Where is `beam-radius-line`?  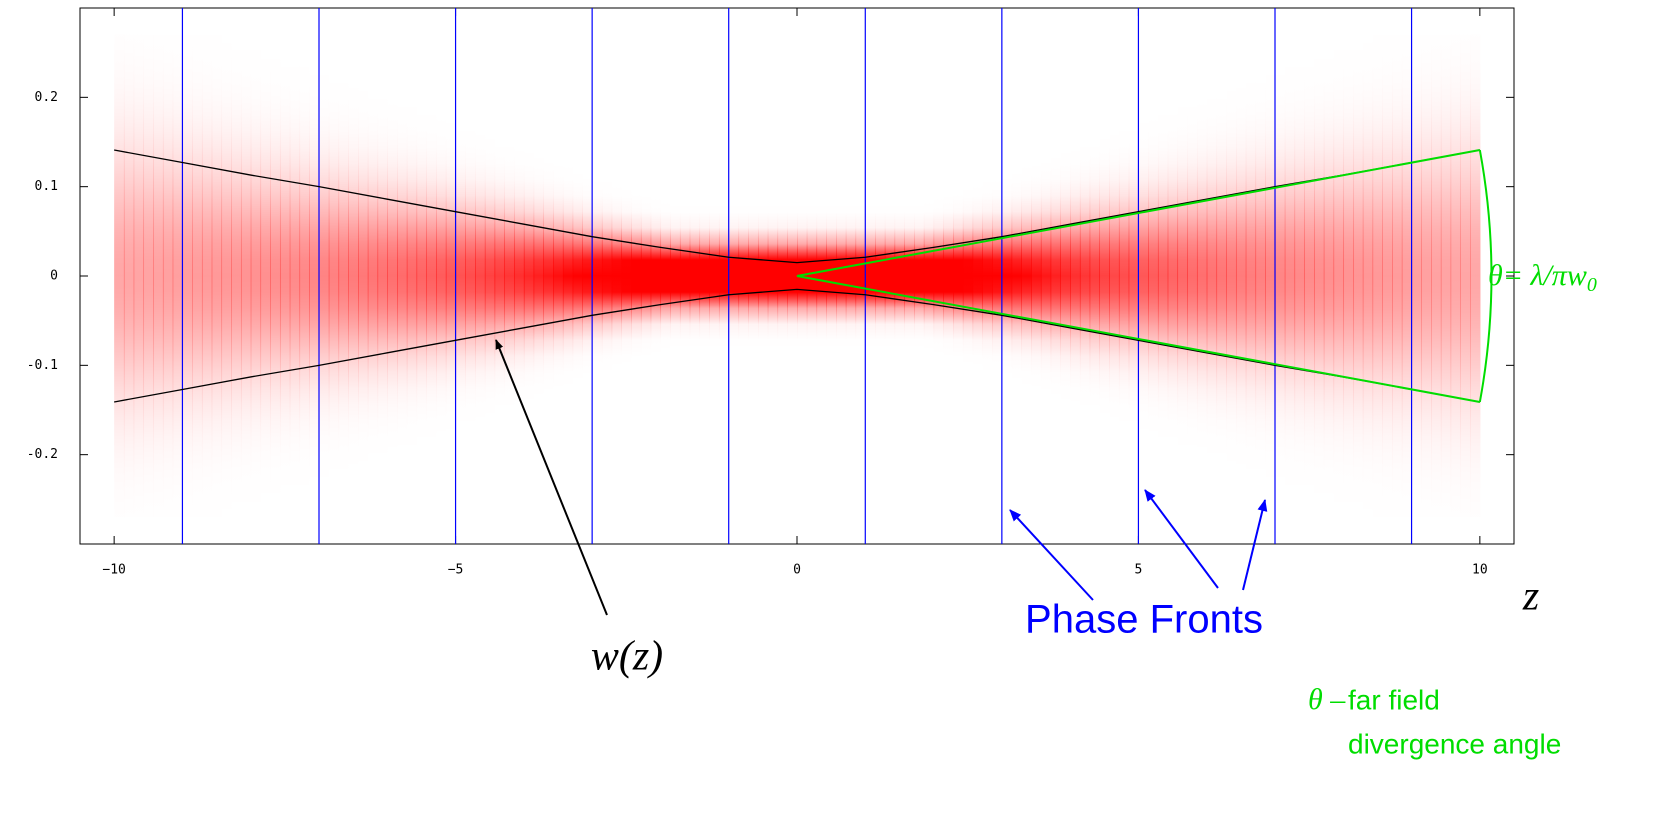 beam-radius-line is located at coordinates (797, 206).